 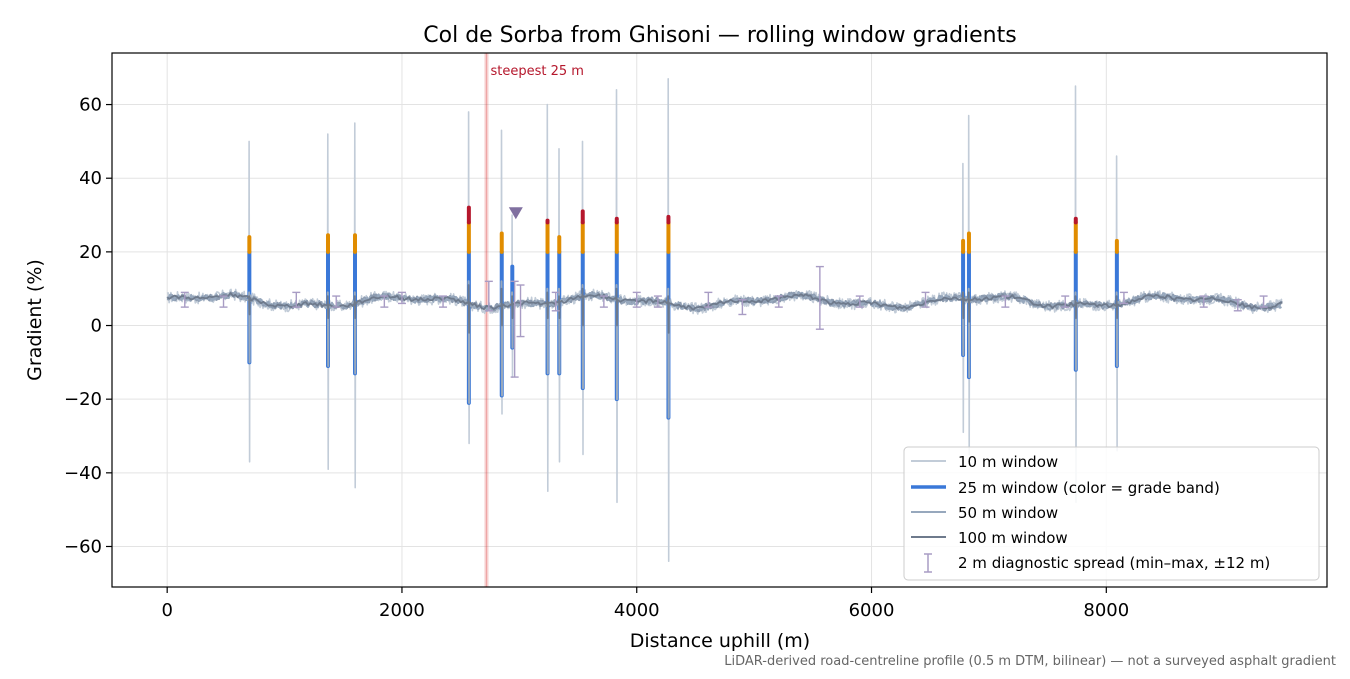 I want to click on legend-label-25m: 25 m window (color = grade band), so click(x=1089, y=488).